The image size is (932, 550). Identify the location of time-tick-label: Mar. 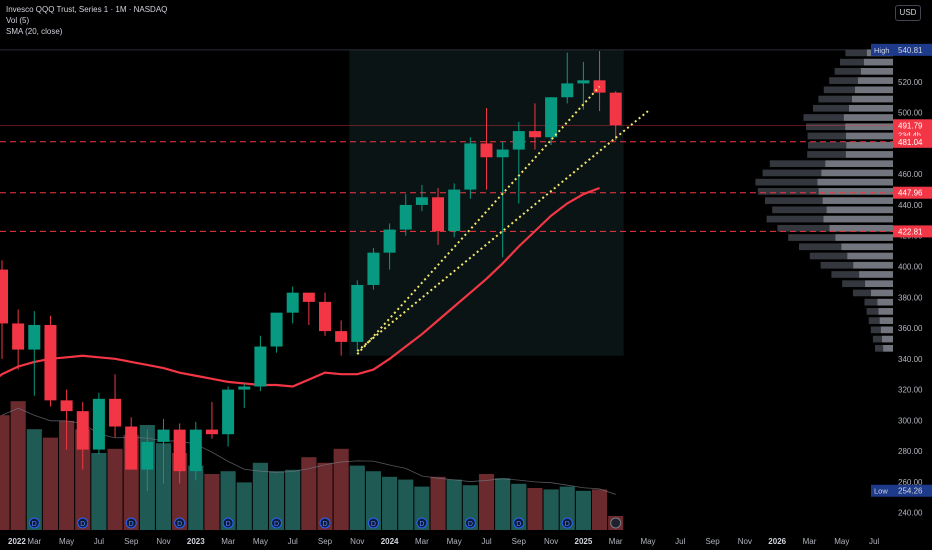
(422, 541).